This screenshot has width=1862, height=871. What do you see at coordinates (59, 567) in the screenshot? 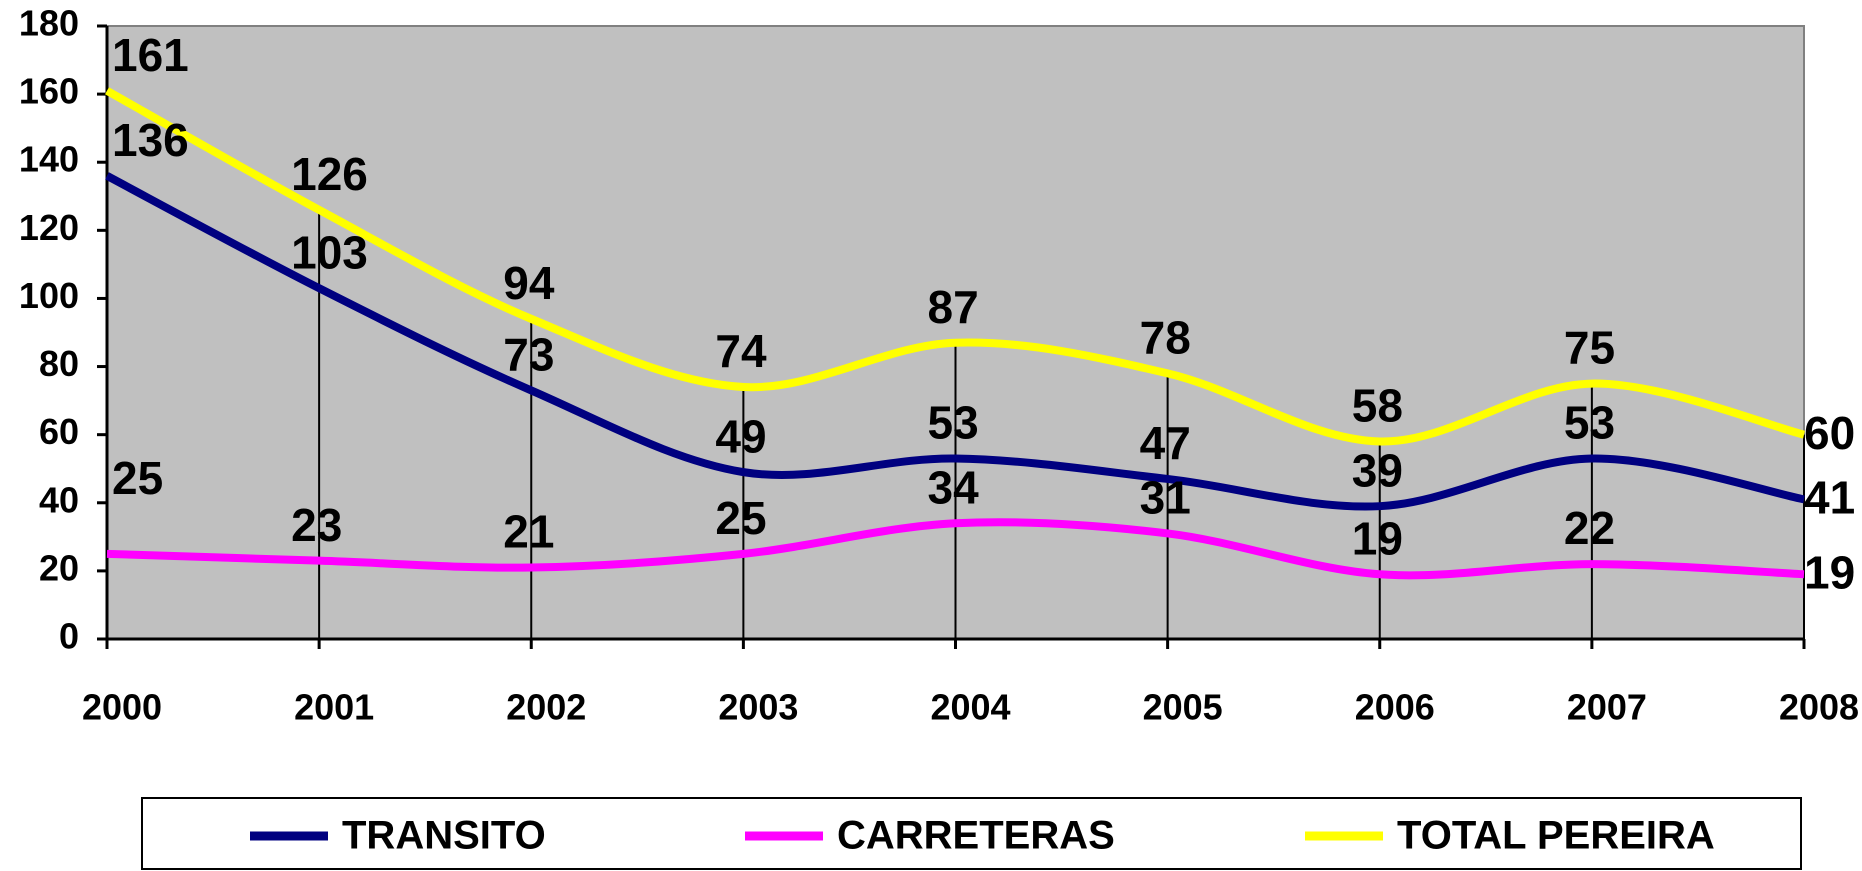
I see `y-tick-label: 20` at bounding box center [59, 567].